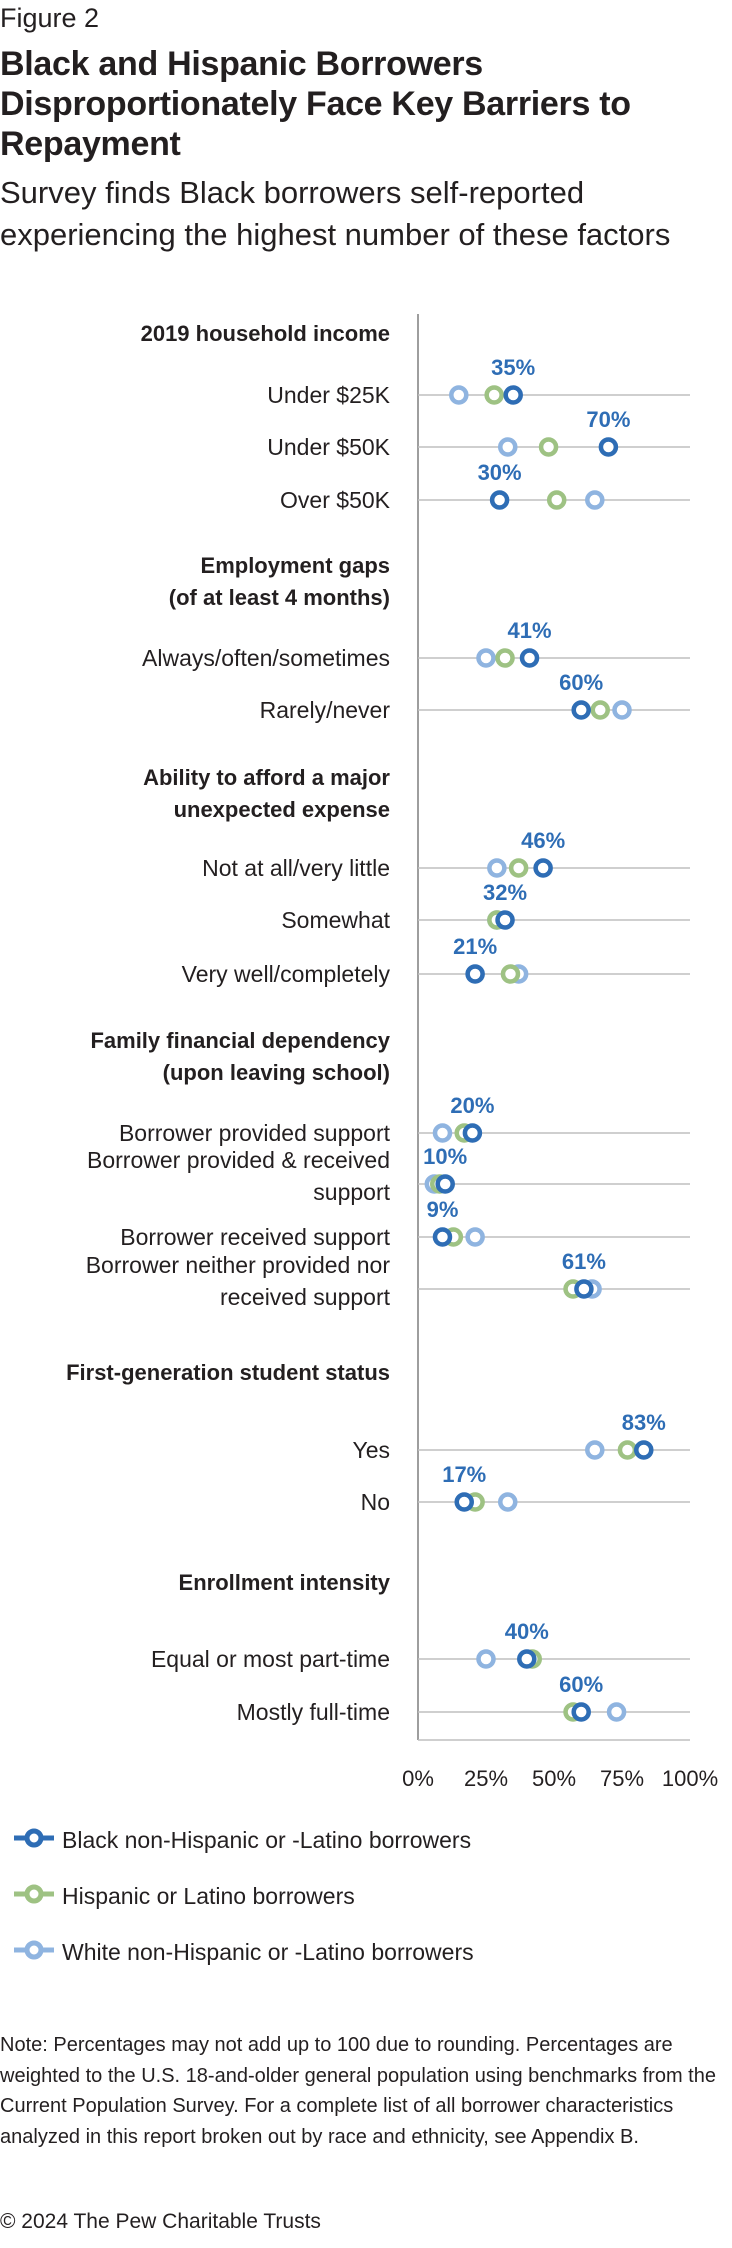  Describe the element at coordinates (335, 920) in the screenshot. I see `category-label: Somewhat` at that location.